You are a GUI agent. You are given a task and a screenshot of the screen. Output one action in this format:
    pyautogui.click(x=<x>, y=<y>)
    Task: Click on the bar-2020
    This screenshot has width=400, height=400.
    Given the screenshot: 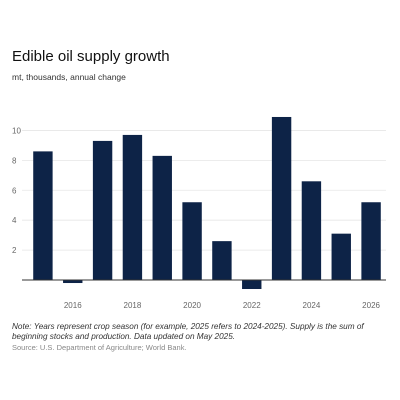 What is the action you would take?
    pyautogui.click(x=192, y=241)
    